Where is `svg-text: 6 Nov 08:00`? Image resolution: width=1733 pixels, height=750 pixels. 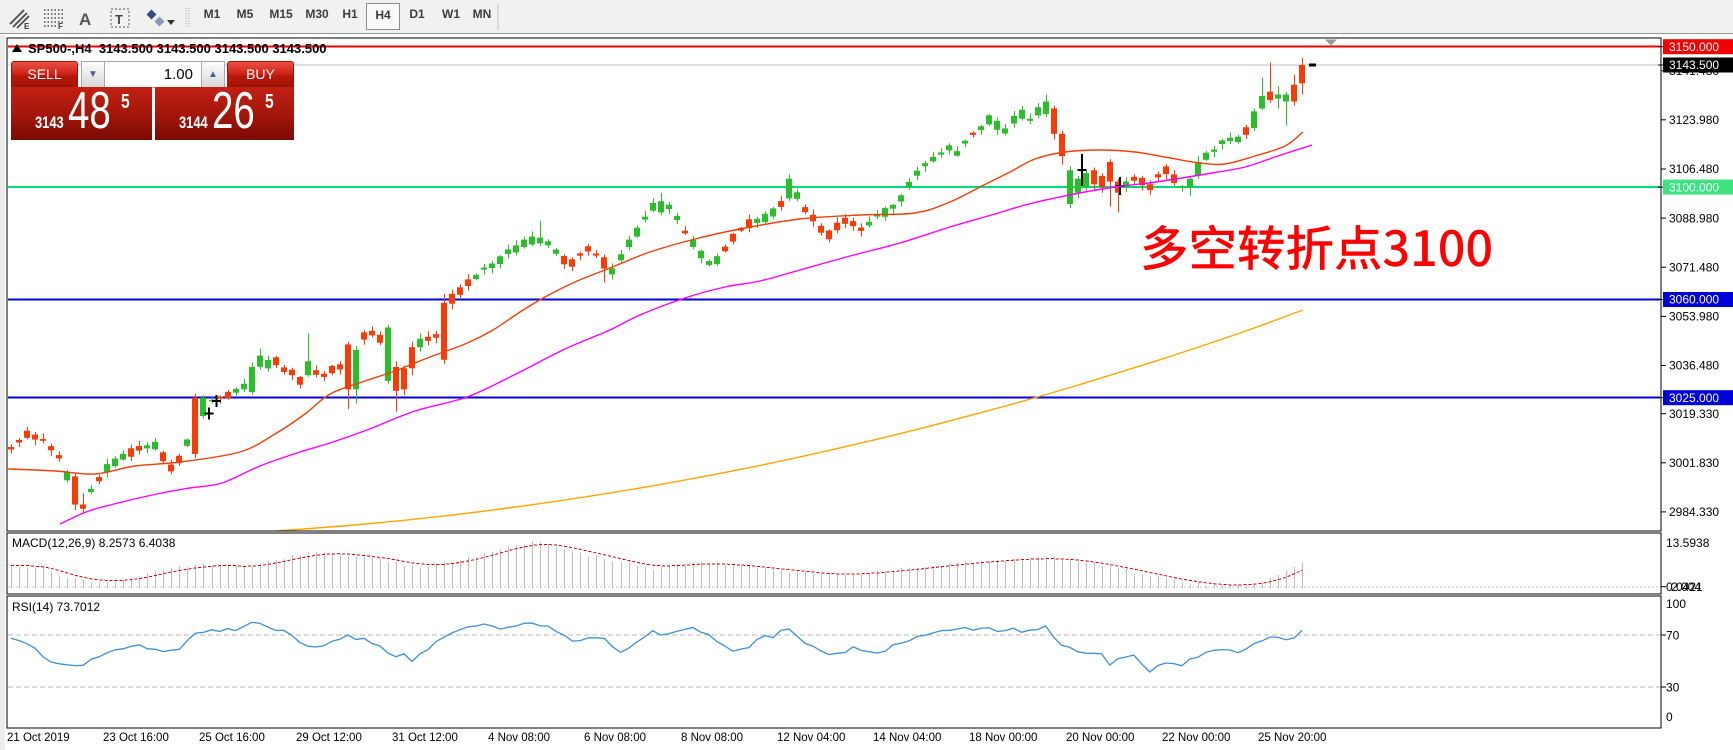 svg-text: 6 Nov 08:00 is located at coordinates (615, 738).